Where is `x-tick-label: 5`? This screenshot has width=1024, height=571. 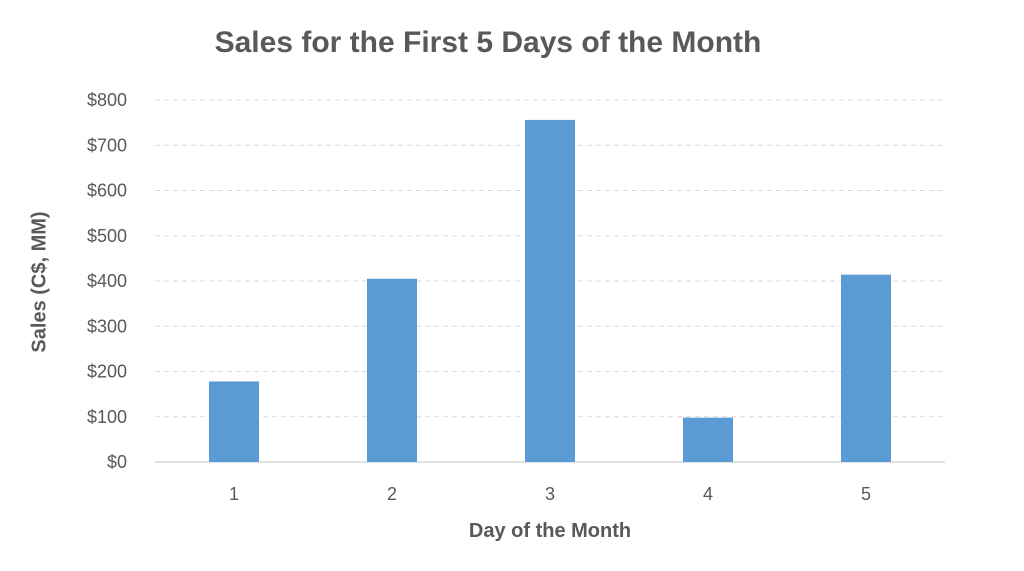 x-tick-label: 5 is located at coordinates (866, 494).